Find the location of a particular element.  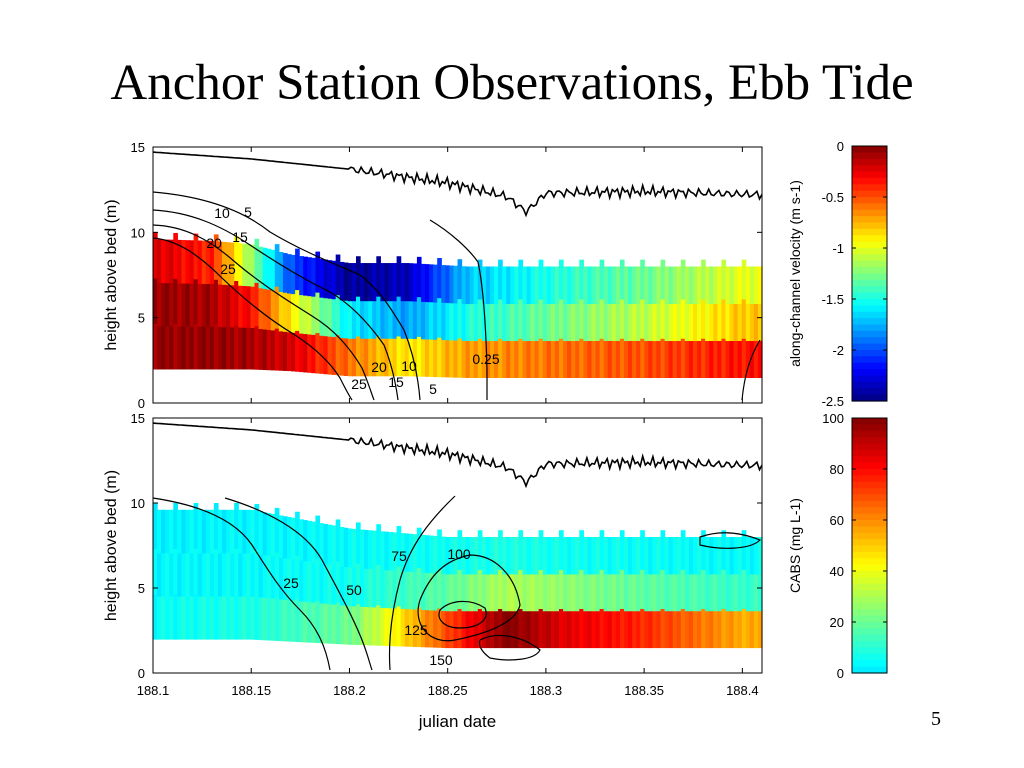

contour-label: 75 is located at coordinates (399, 556).